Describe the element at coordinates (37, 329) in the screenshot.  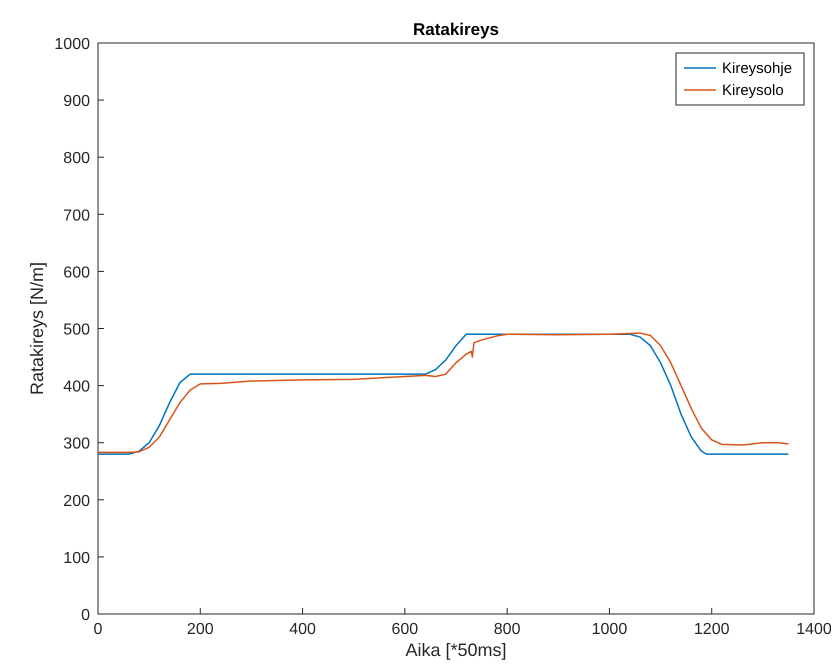
I see `y-axis-title: Ratakireys [N/m]` at that location.